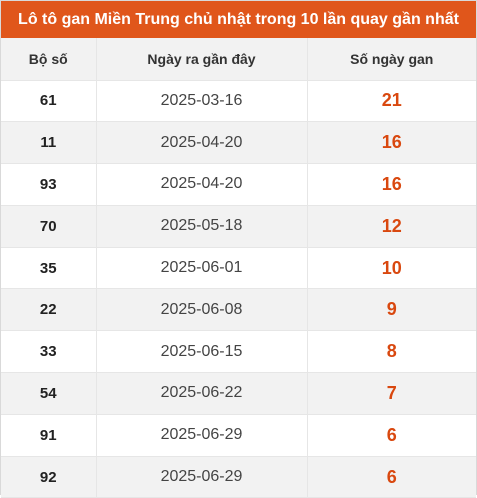  What do you see at coordinates (391, 352) in the screenshot?
I see `cell-days: 8` at bounding box center [391, 352].